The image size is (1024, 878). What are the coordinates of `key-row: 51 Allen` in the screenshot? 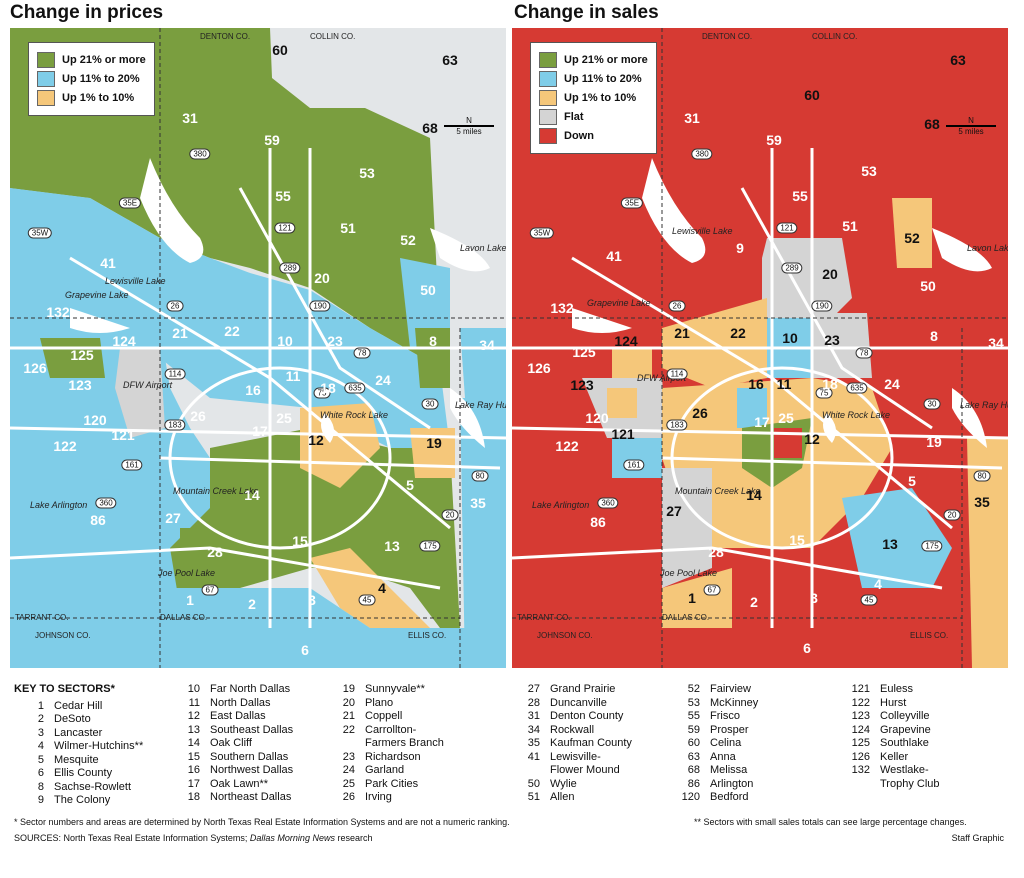 It's located at (571, 798).